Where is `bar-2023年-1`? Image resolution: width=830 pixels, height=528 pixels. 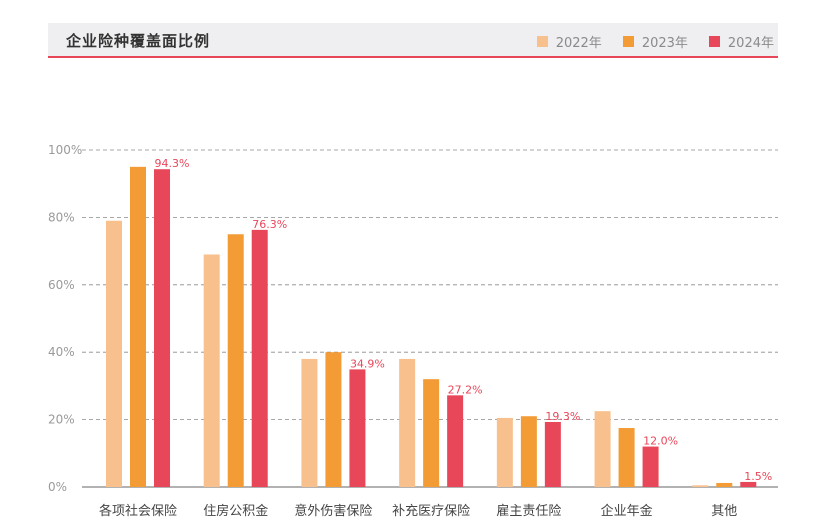 bar-2023年-1 is located at coordinates (235, 360).